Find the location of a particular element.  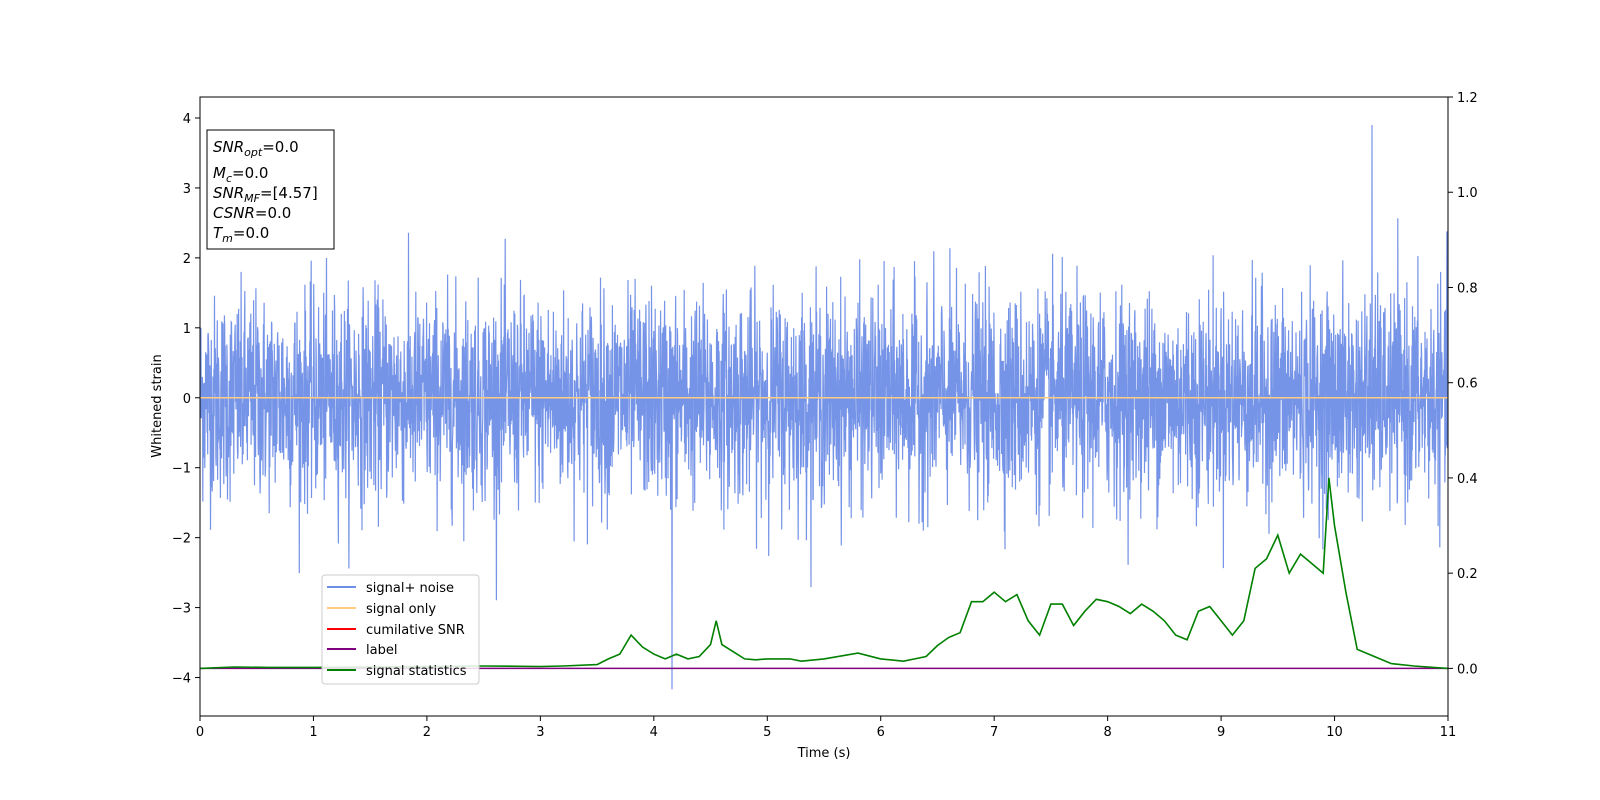

x-tick-label: 1 is located at coordinates (313, 732).